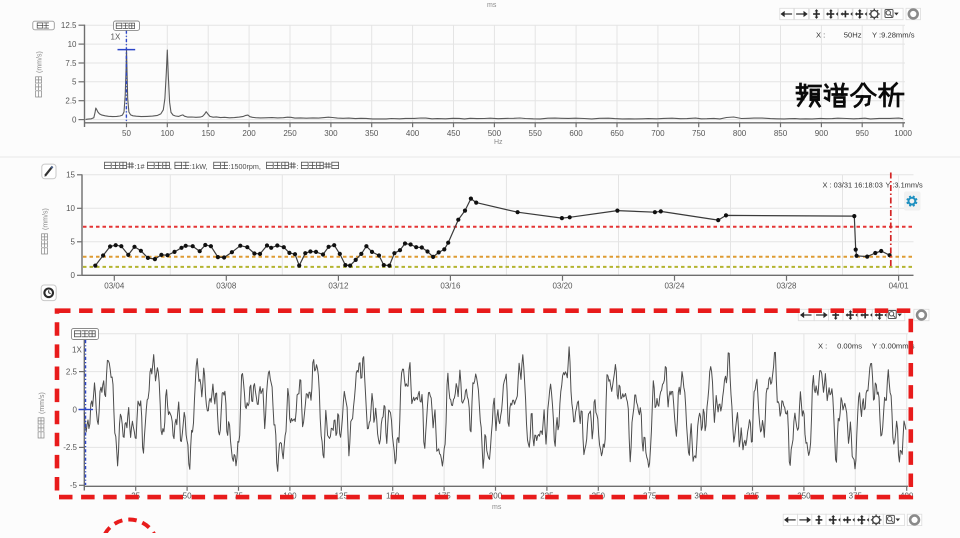 Image resolution: width=960 pixels, height=538 pixels. Describe the element at coordinates (290, 133) in the screenshot. I see `svg-text: 250` at that location.